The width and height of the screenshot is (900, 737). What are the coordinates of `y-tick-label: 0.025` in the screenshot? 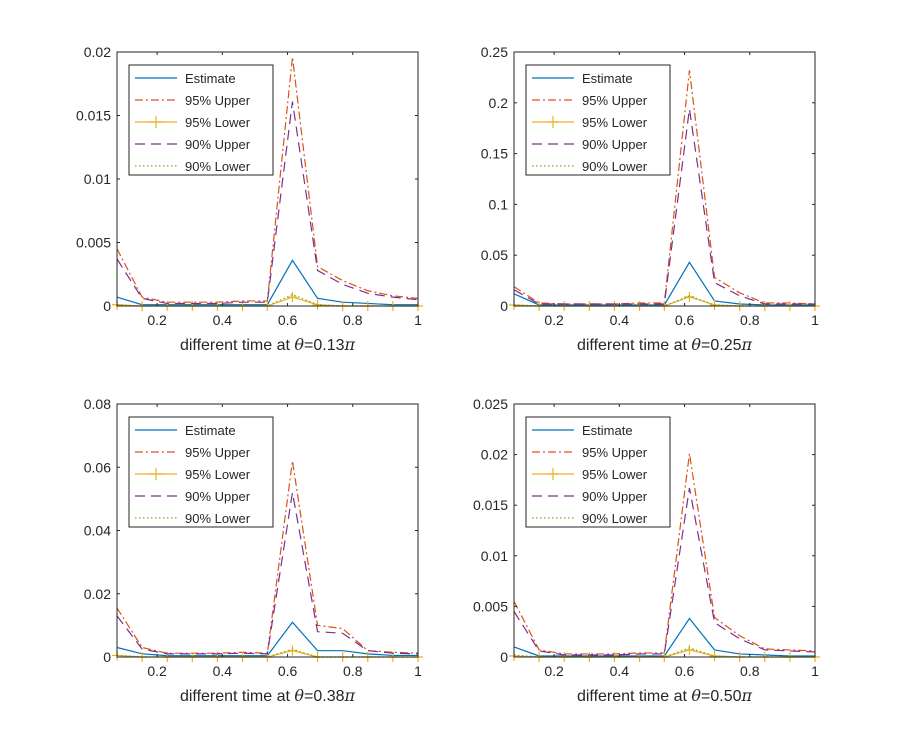 It's located at (490, 404).